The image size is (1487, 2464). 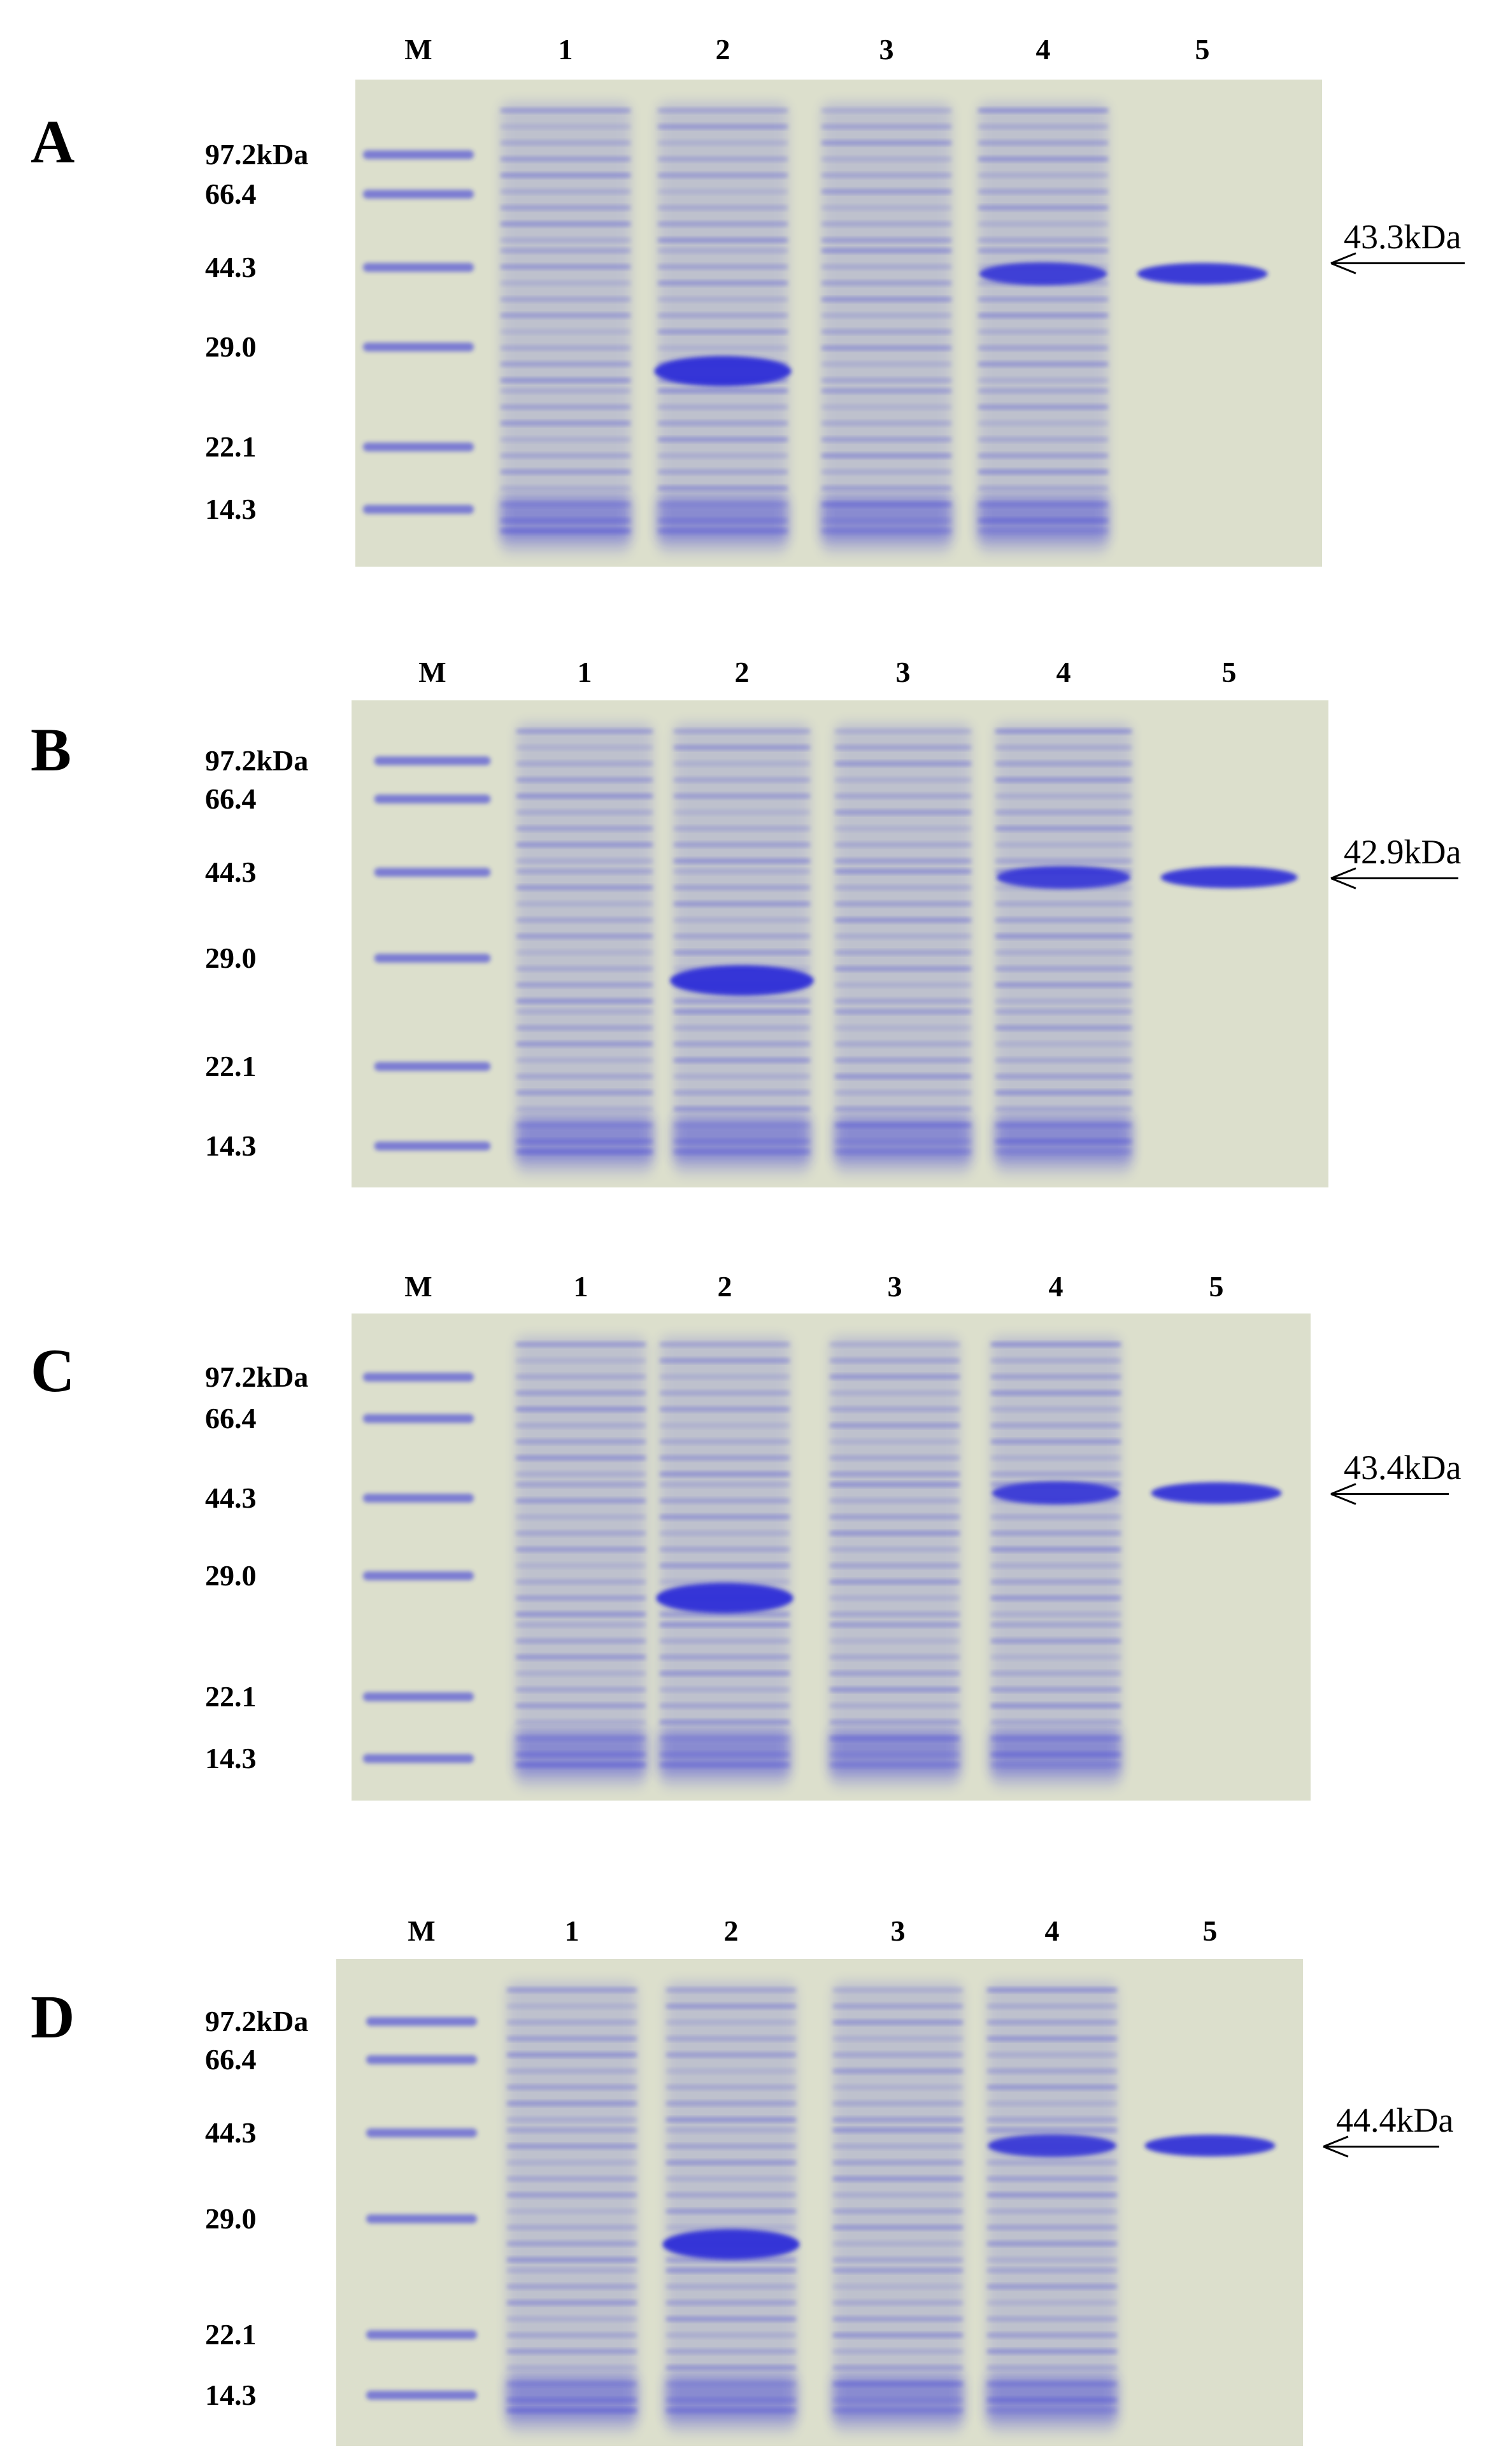 I want to click on marker-label: 66.4, so click(x=231, y=1418).